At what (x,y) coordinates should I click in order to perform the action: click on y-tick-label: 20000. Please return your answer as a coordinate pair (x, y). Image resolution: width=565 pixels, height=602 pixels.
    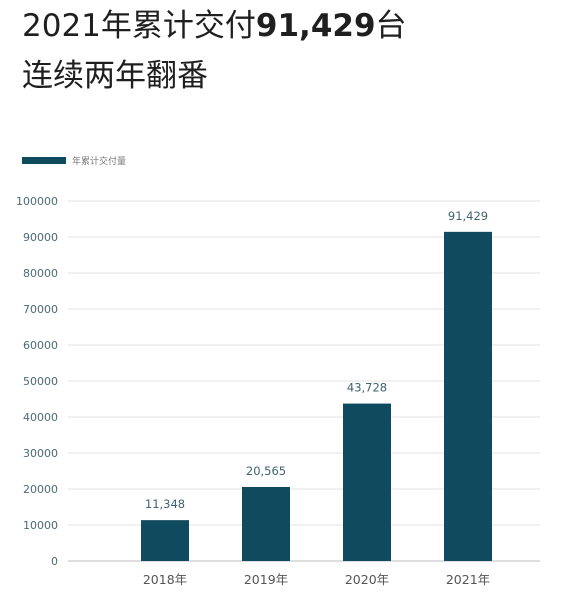
    Looking at the image, I should click on (40, 489).